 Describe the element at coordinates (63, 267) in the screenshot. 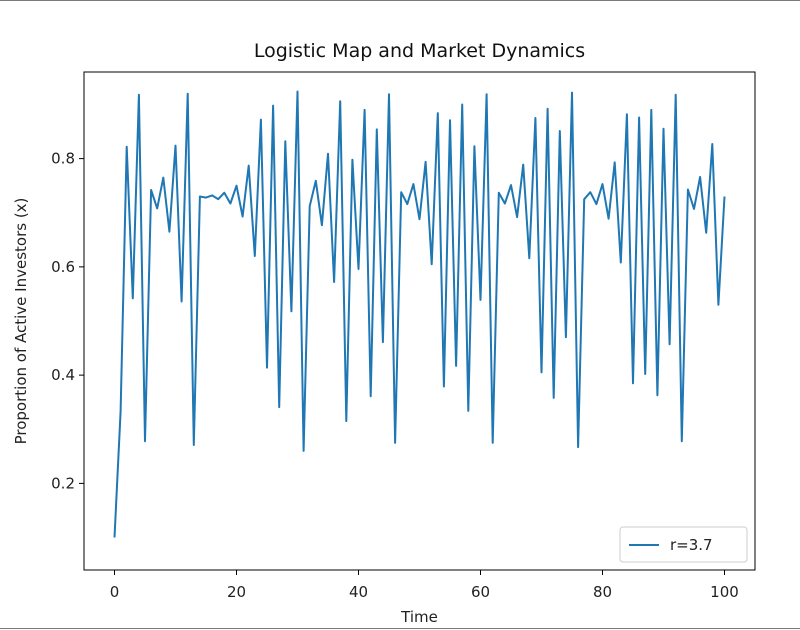

I see `y-tick-label: 0.6` at that location.